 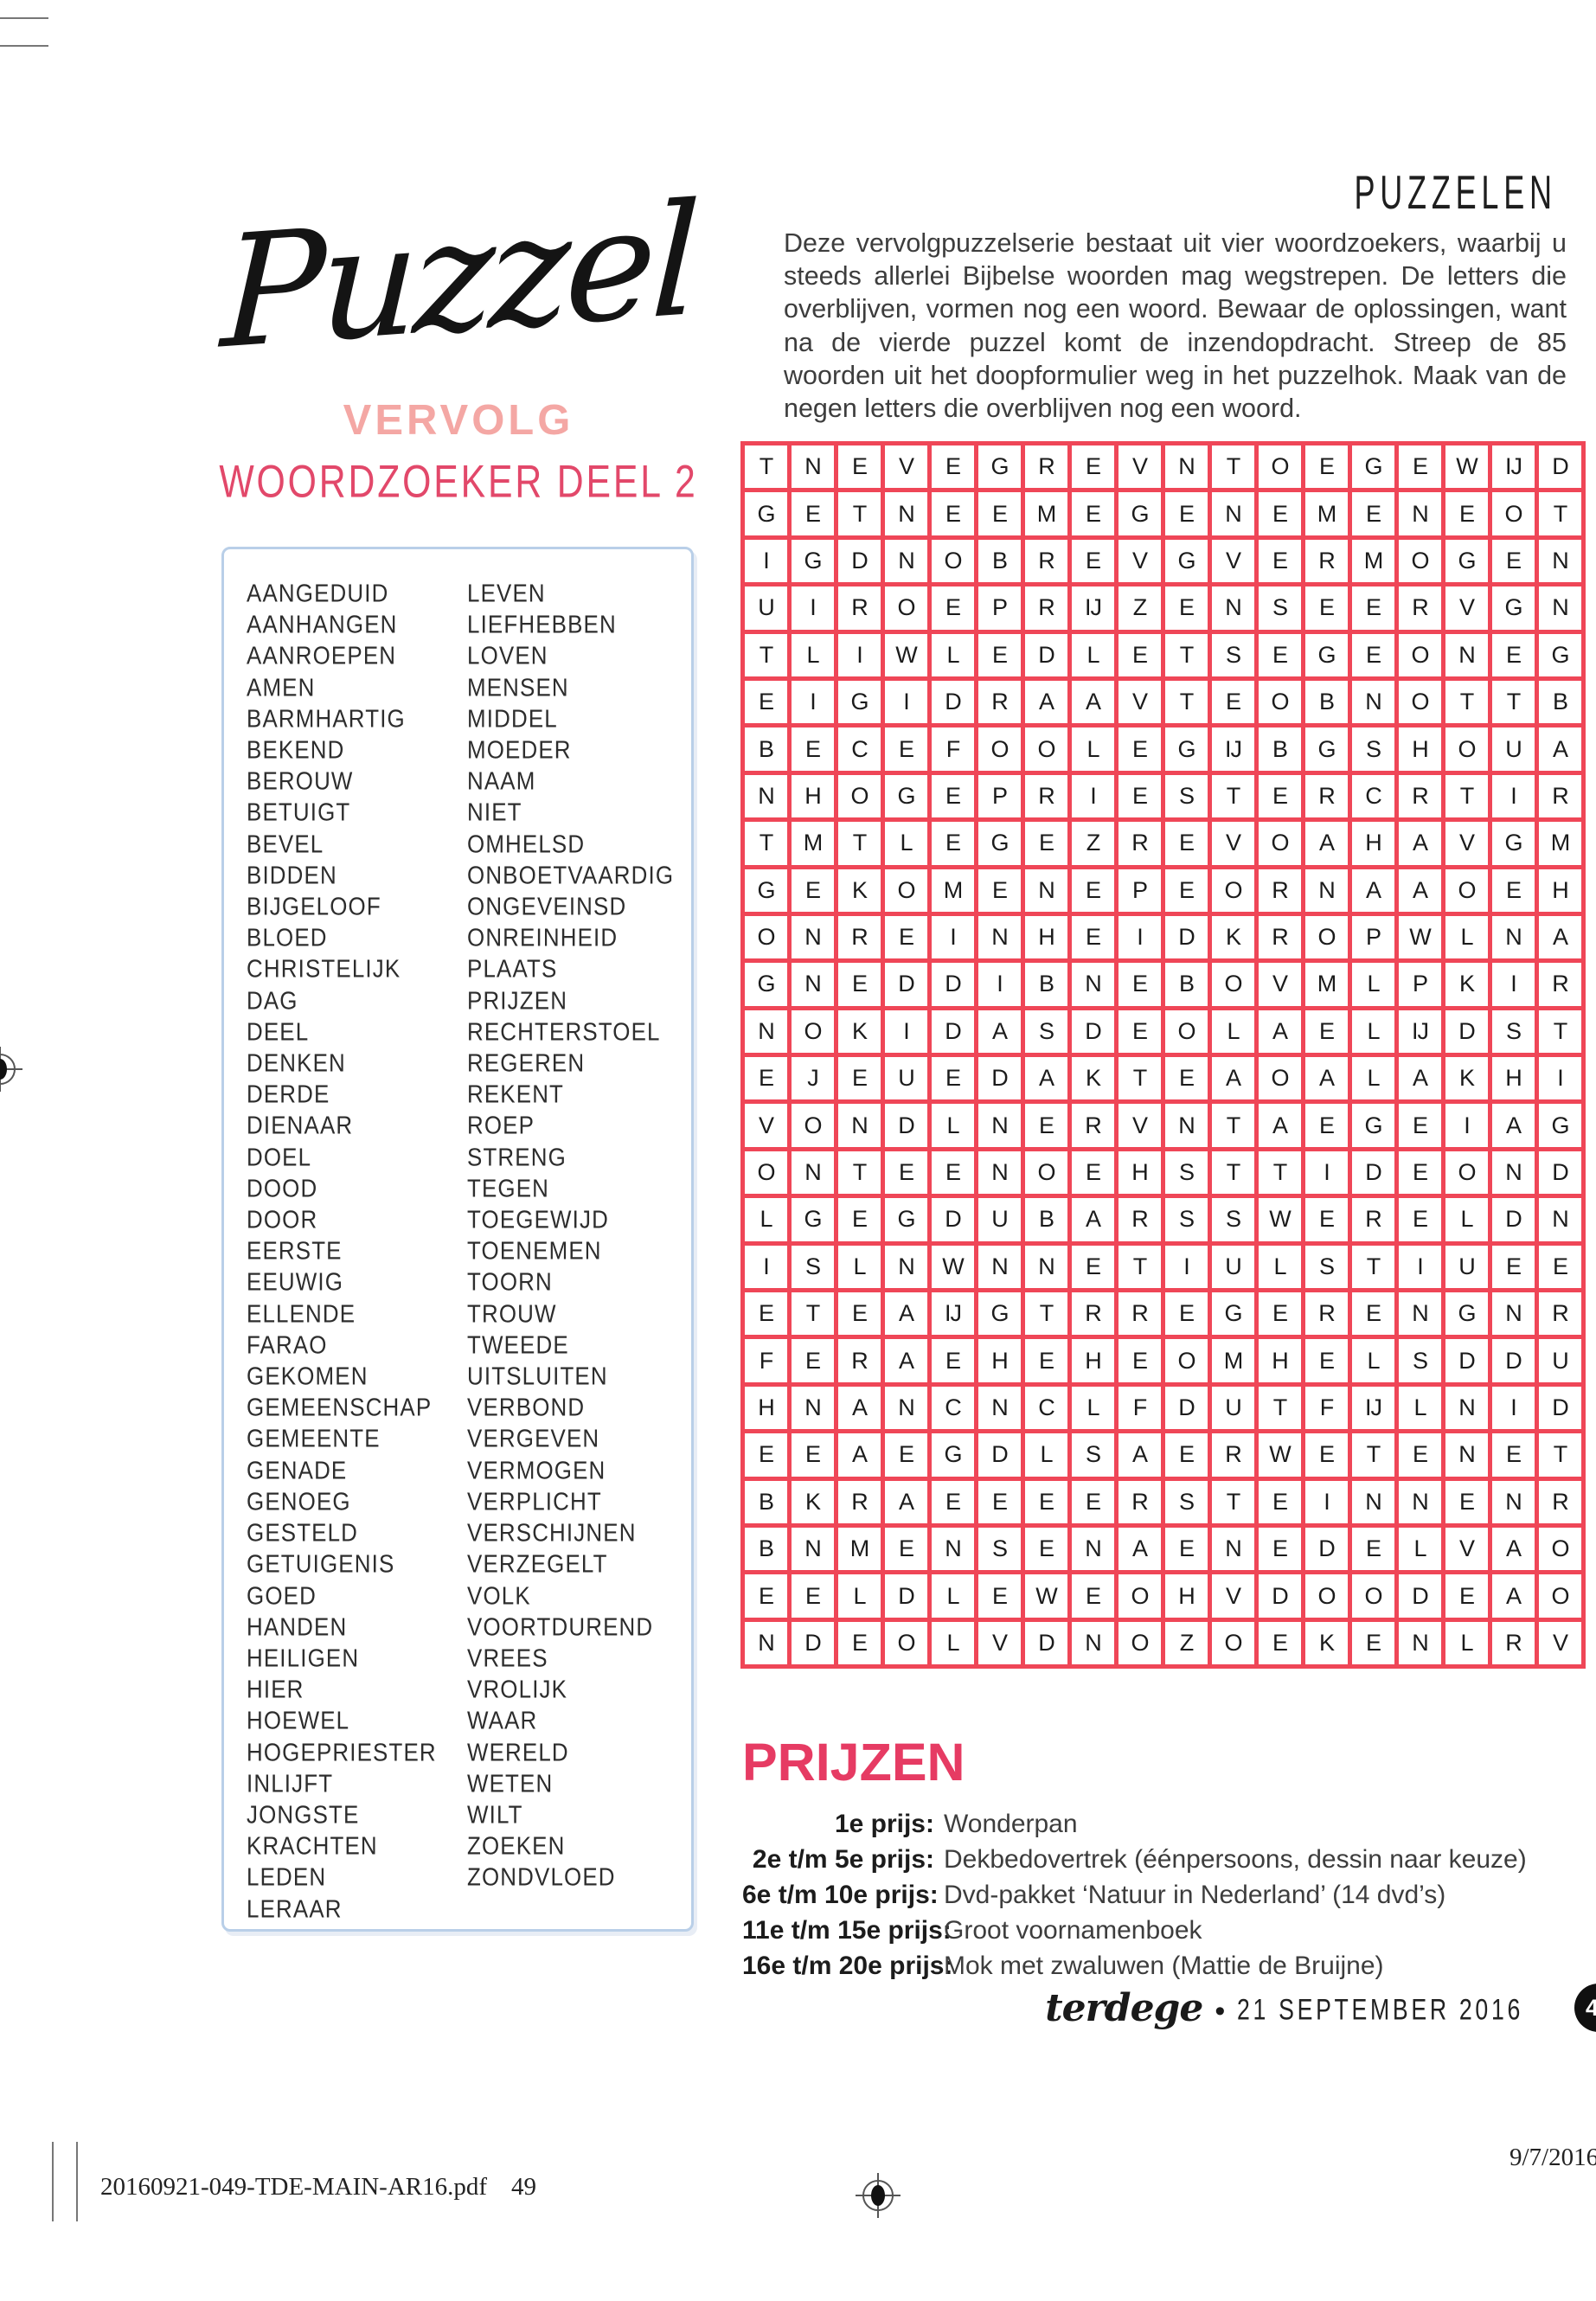 I want to click on word-list-item: DIENAAR, so click(x=300, y=1126).